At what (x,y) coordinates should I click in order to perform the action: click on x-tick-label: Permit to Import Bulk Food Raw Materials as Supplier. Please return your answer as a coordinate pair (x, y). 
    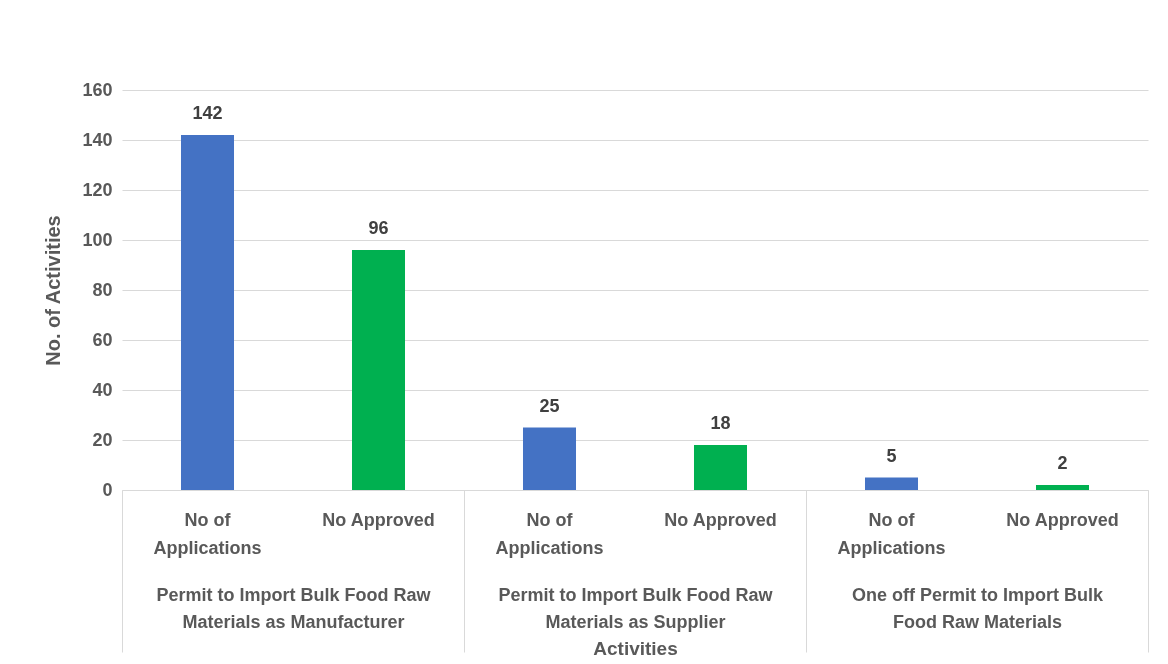
    Looking at the image, I should click on (636, 608).